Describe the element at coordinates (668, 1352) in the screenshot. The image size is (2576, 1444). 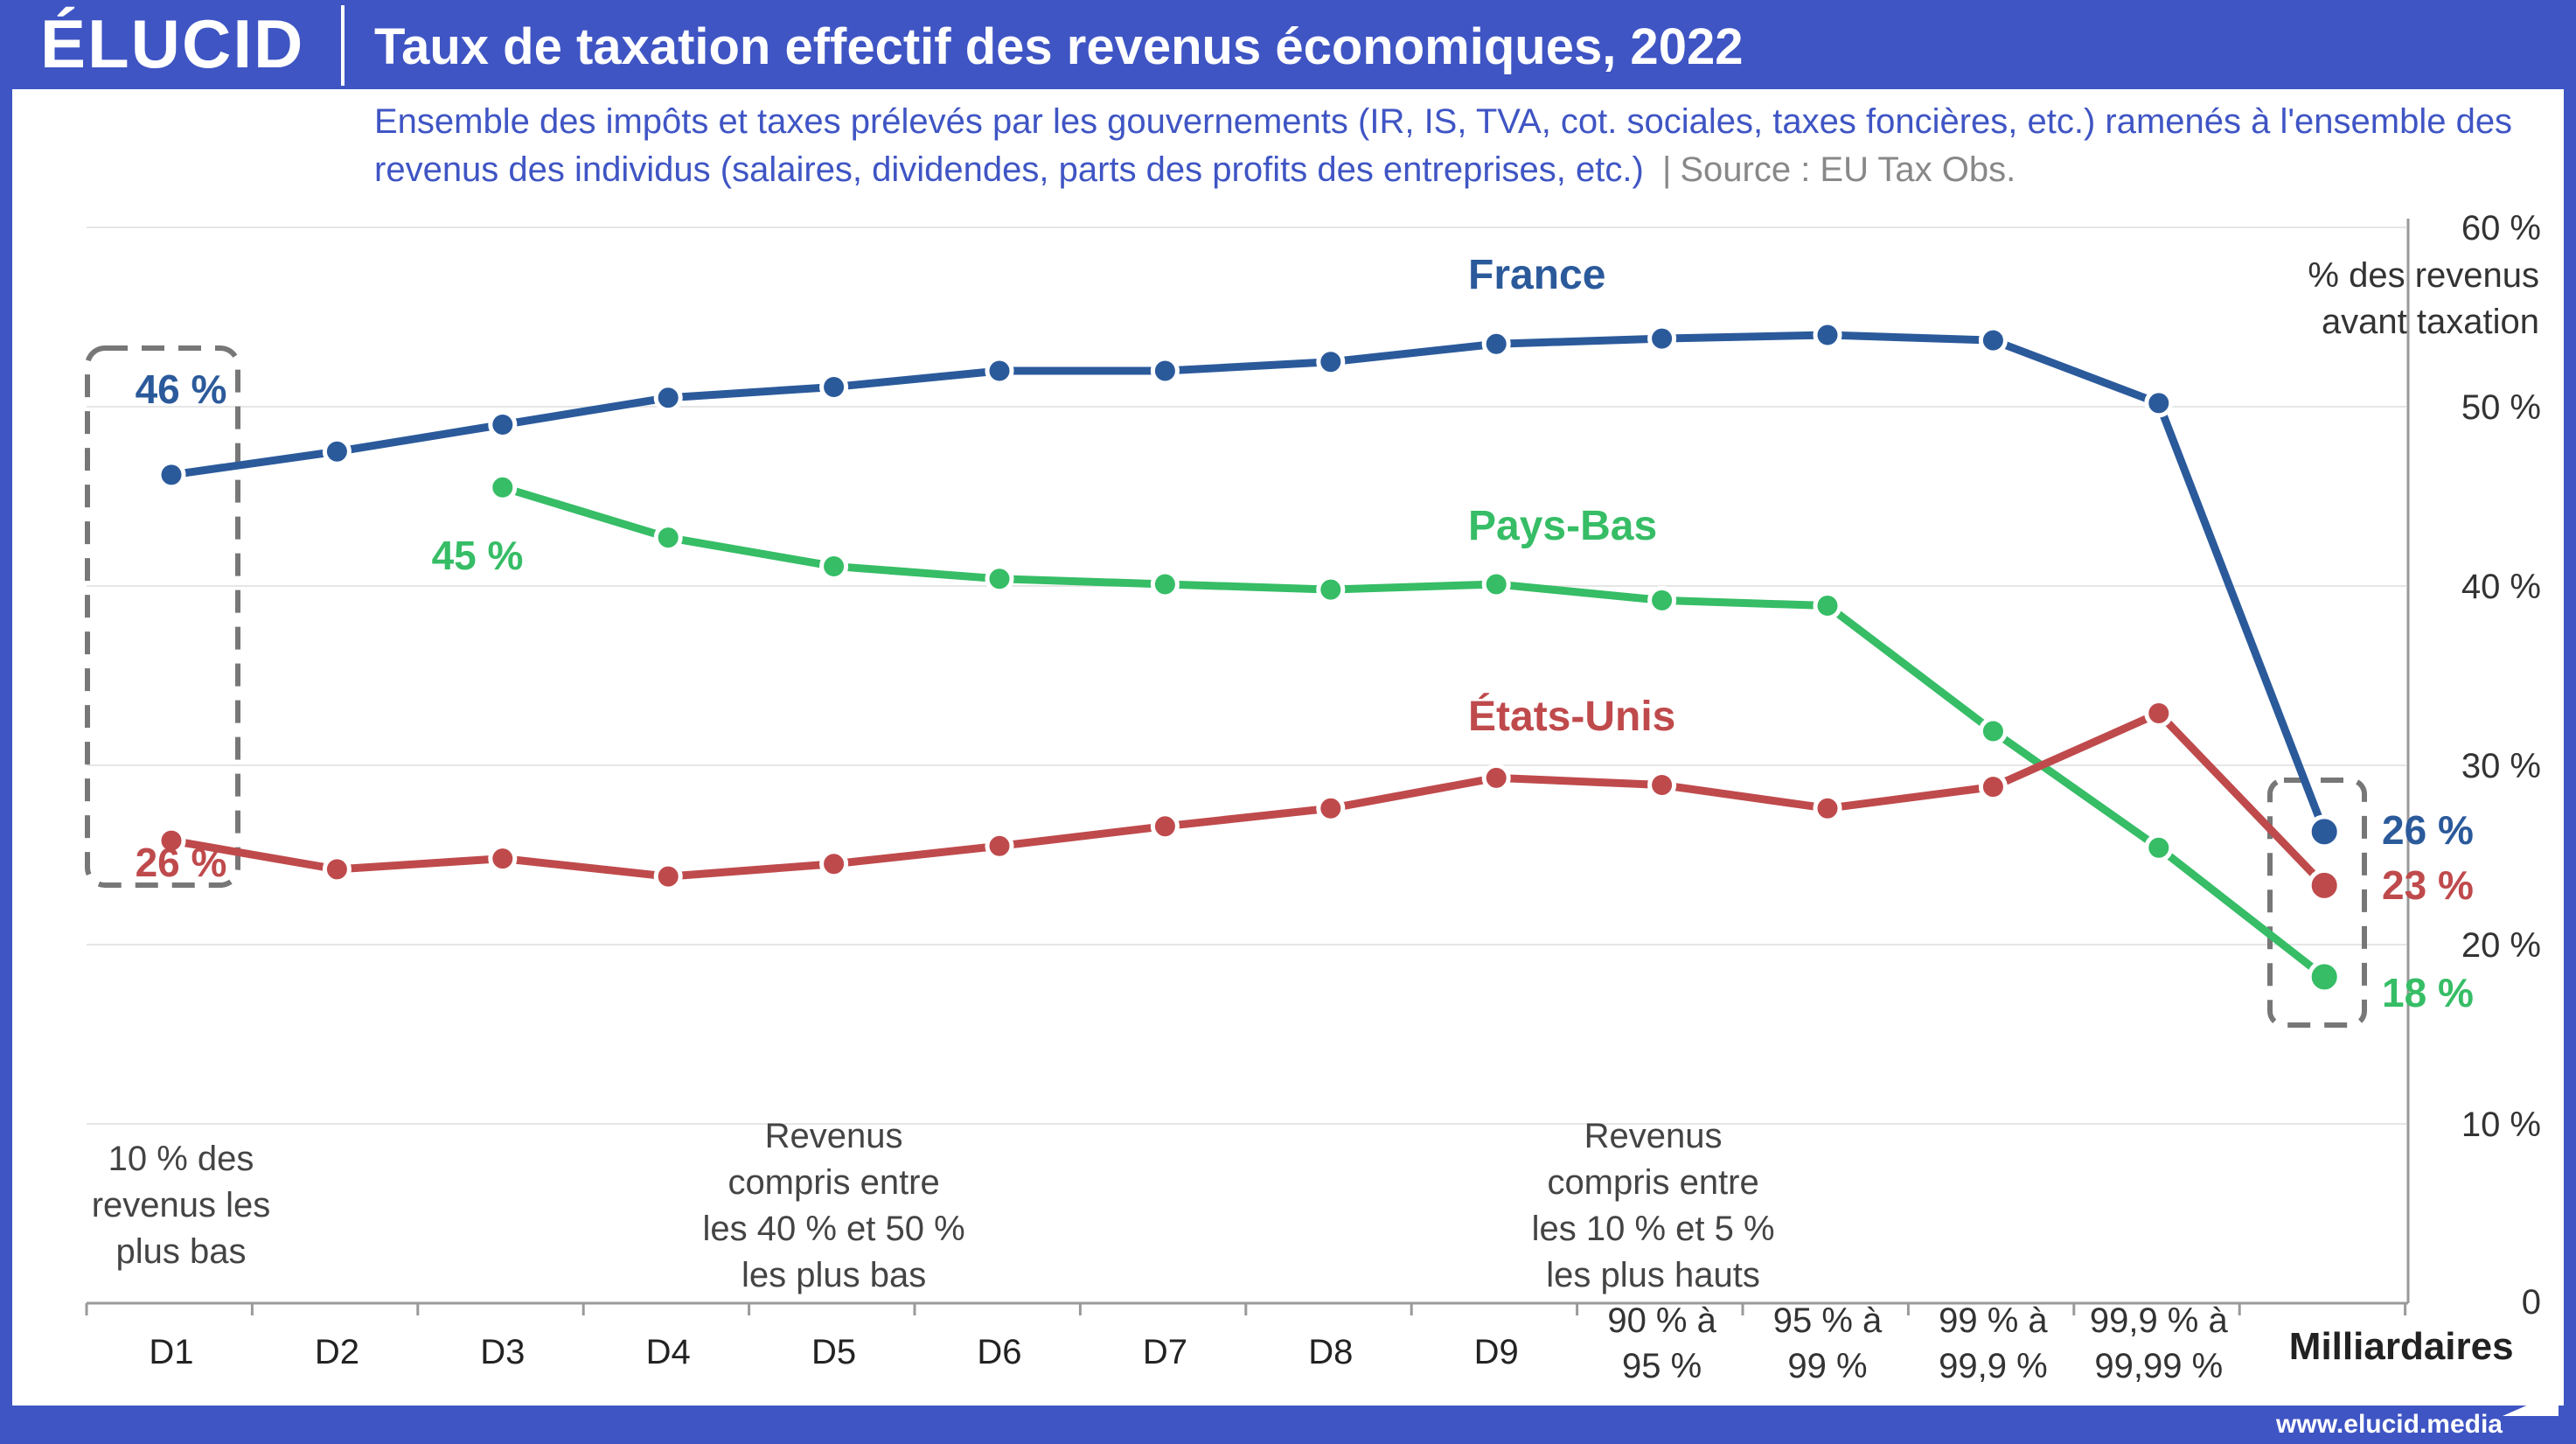
I see `x-tick-label: D4` at that location.